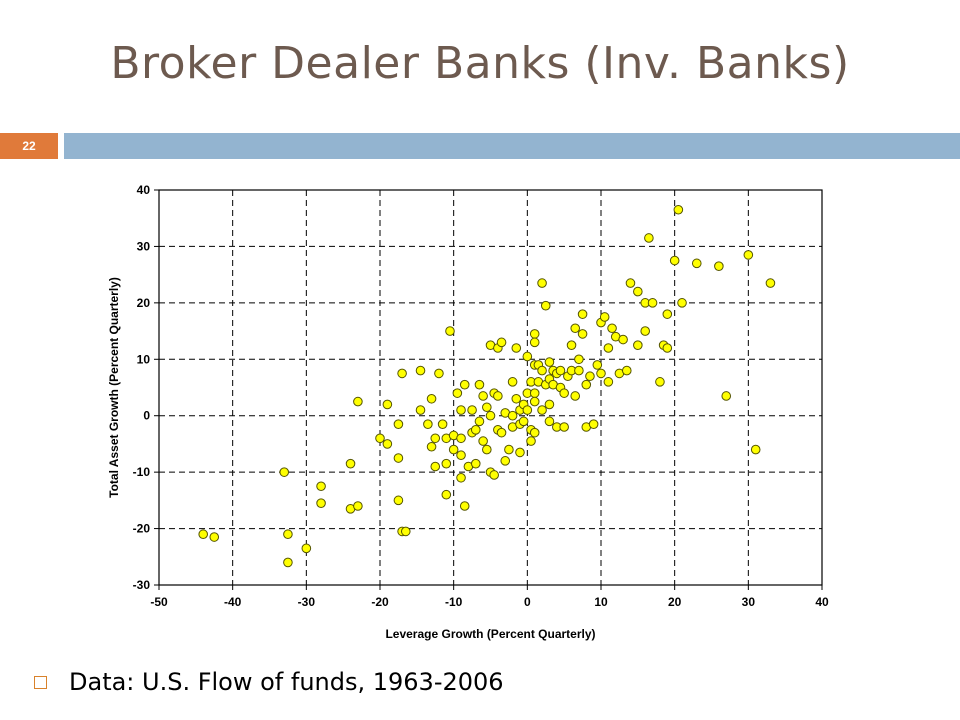 This screenshot has width=960, height=720. I want to click on x-tick-label: -40, so click(233, 602).